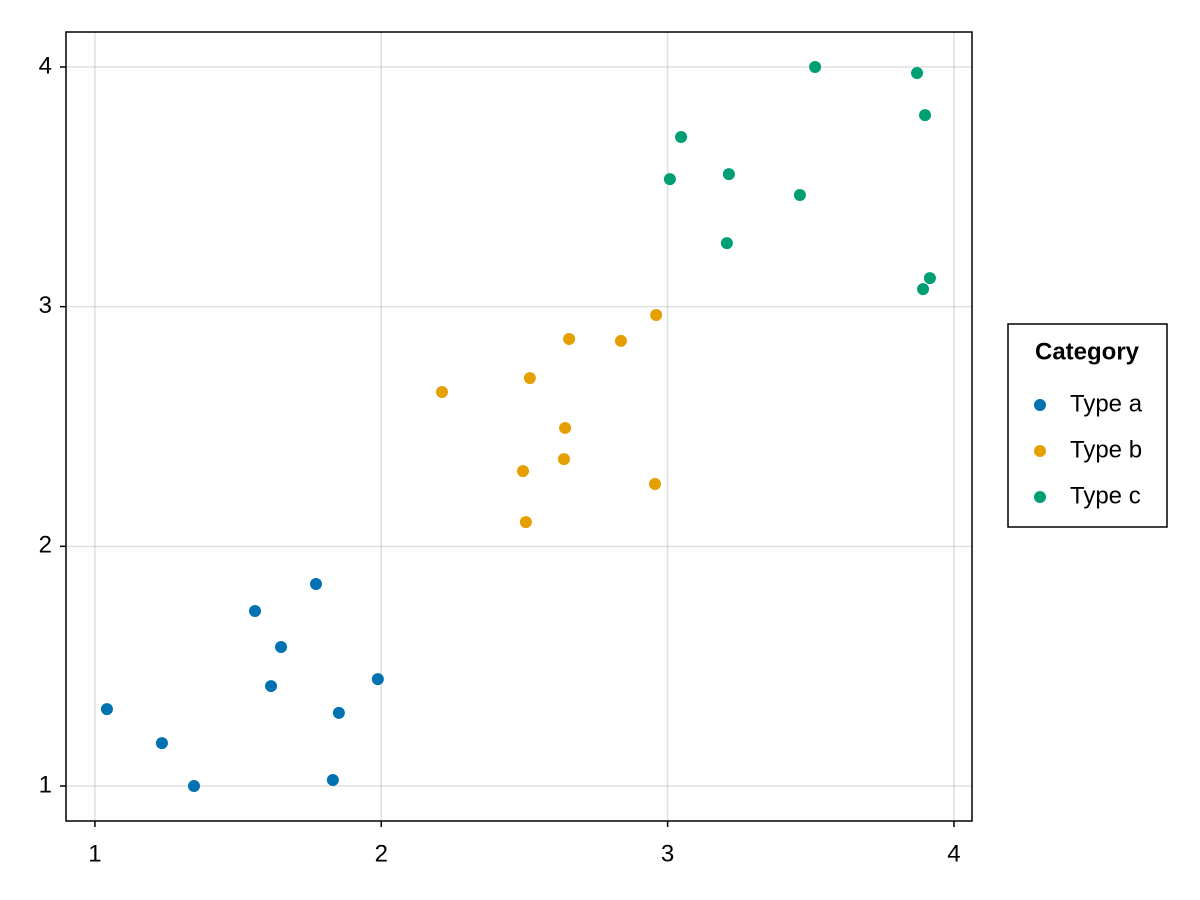 This screenshot has width=1200, height=900. What do you see at coordinates (953, 853) in the screenshot?
I see `x-tick-label: 4` at bounding box center [953, 853].